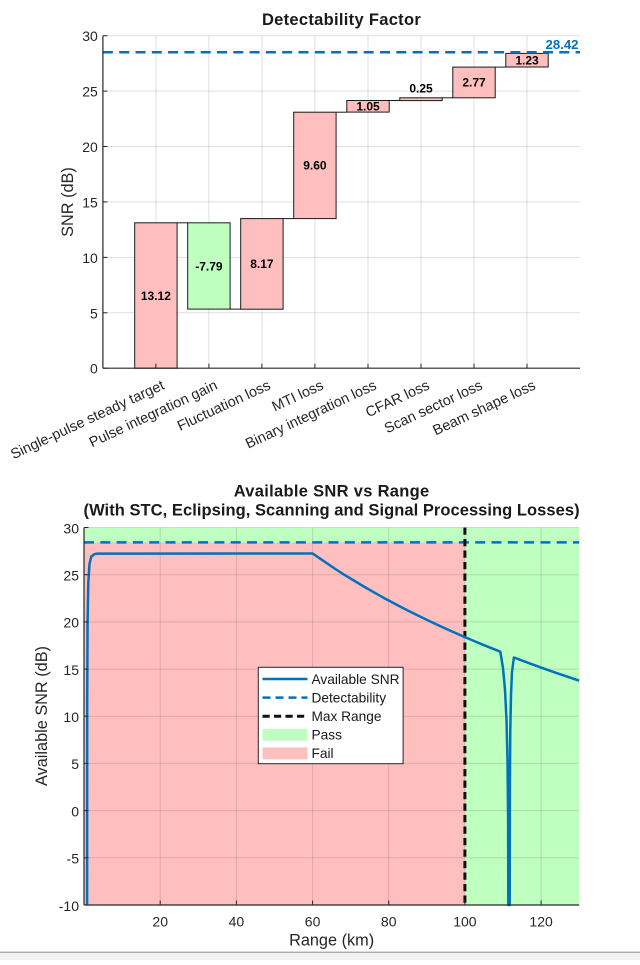 The width and height of the screenshot is (640, 965). Describe the element at coordinates (421, 88) in the screenshot. I see `svg-text: 0.25` at that location.